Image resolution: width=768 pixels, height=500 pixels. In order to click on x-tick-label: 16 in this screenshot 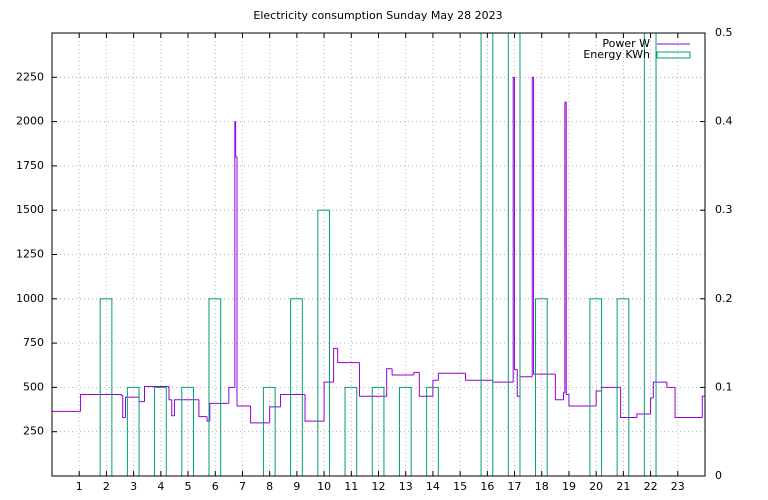, I will do `click(487, 486)`.